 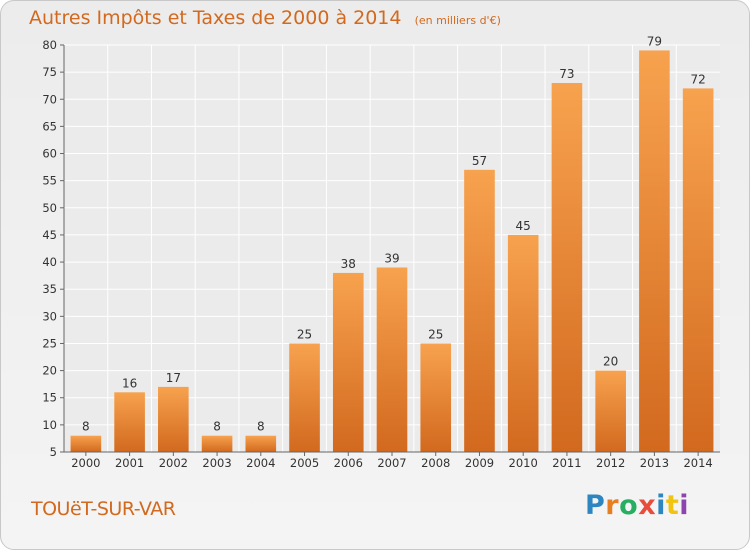 I want to click on logo-letter: t, so click(x=672, y=505).